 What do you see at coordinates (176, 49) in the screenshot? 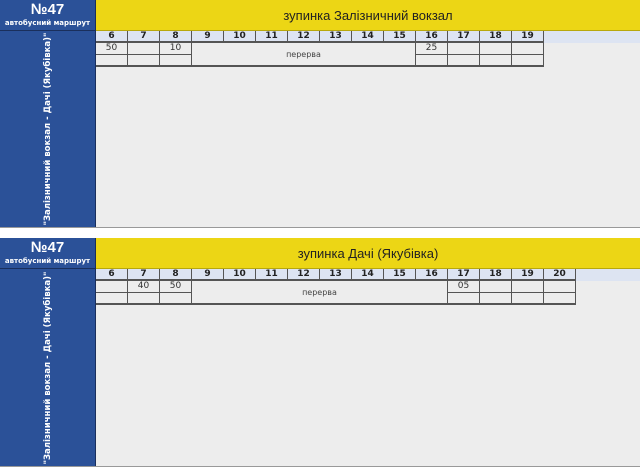
I see `minute-cell: 10` at bounding box center [176, 49].